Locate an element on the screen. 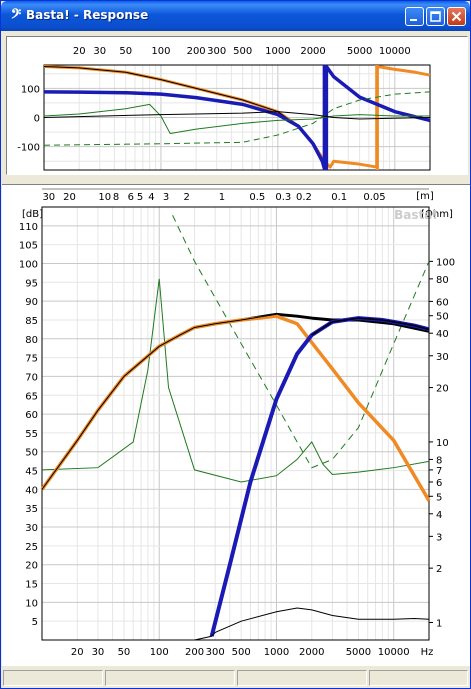 The height and width of the screenshot is (689, 471). phase-y-tick-label: 100 is located at coordinates (30, 89).